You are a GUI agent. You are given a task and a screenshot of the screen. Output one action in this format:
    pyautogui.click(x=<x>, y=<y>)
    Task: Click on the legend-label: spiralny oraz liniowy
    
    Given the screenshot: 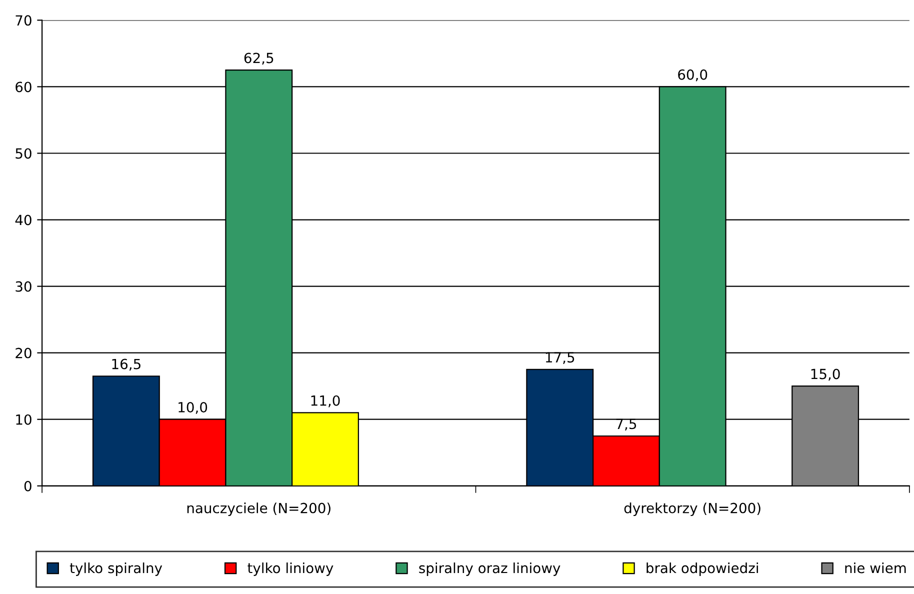 What is the action you would take?
    pyautogui.click(x=489, y=569)
    